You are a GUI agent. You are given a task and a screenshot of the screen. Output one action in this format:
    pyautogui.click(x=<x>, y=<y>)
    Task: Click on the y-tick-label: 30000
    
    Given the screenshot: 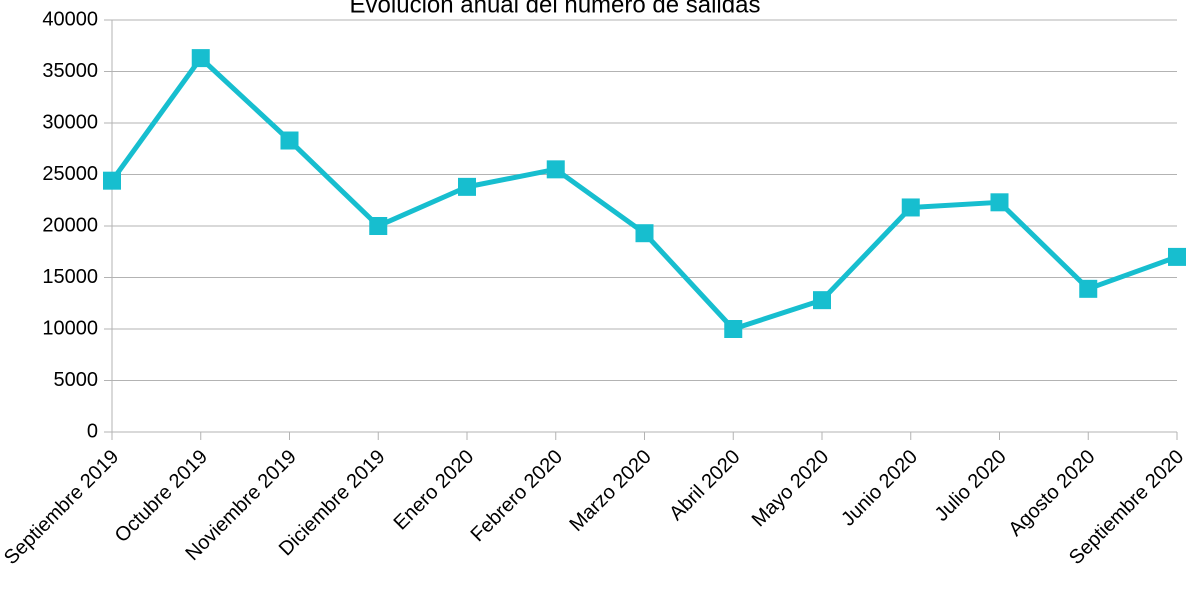 What is the action you would take?
    pyautogui.click(x=70, y=122)
    